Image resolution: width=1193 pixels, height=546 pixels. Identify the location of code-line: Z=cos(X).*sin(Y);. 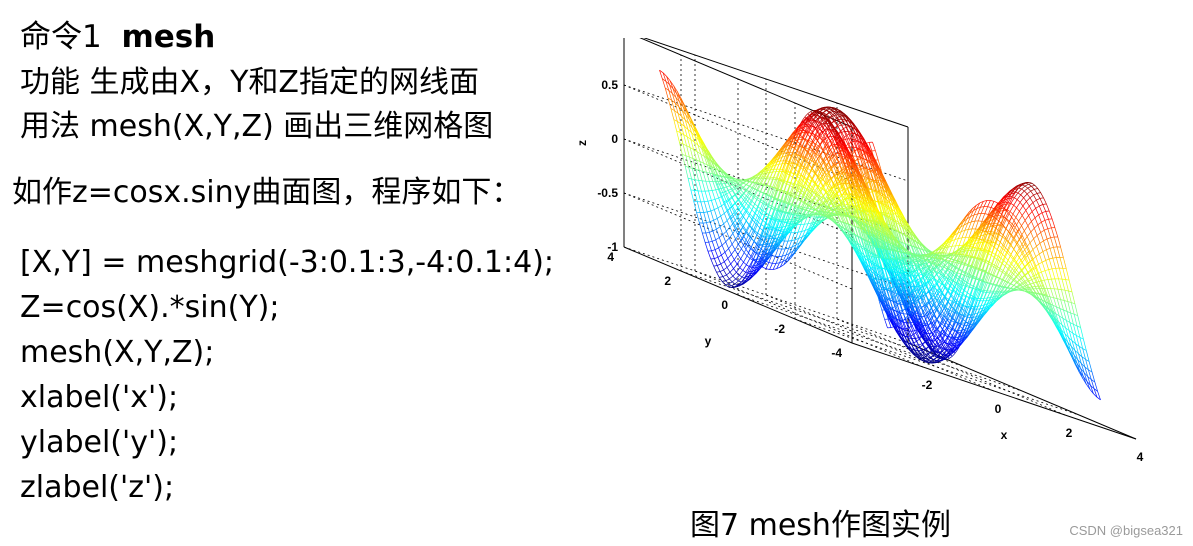
(150, 307).